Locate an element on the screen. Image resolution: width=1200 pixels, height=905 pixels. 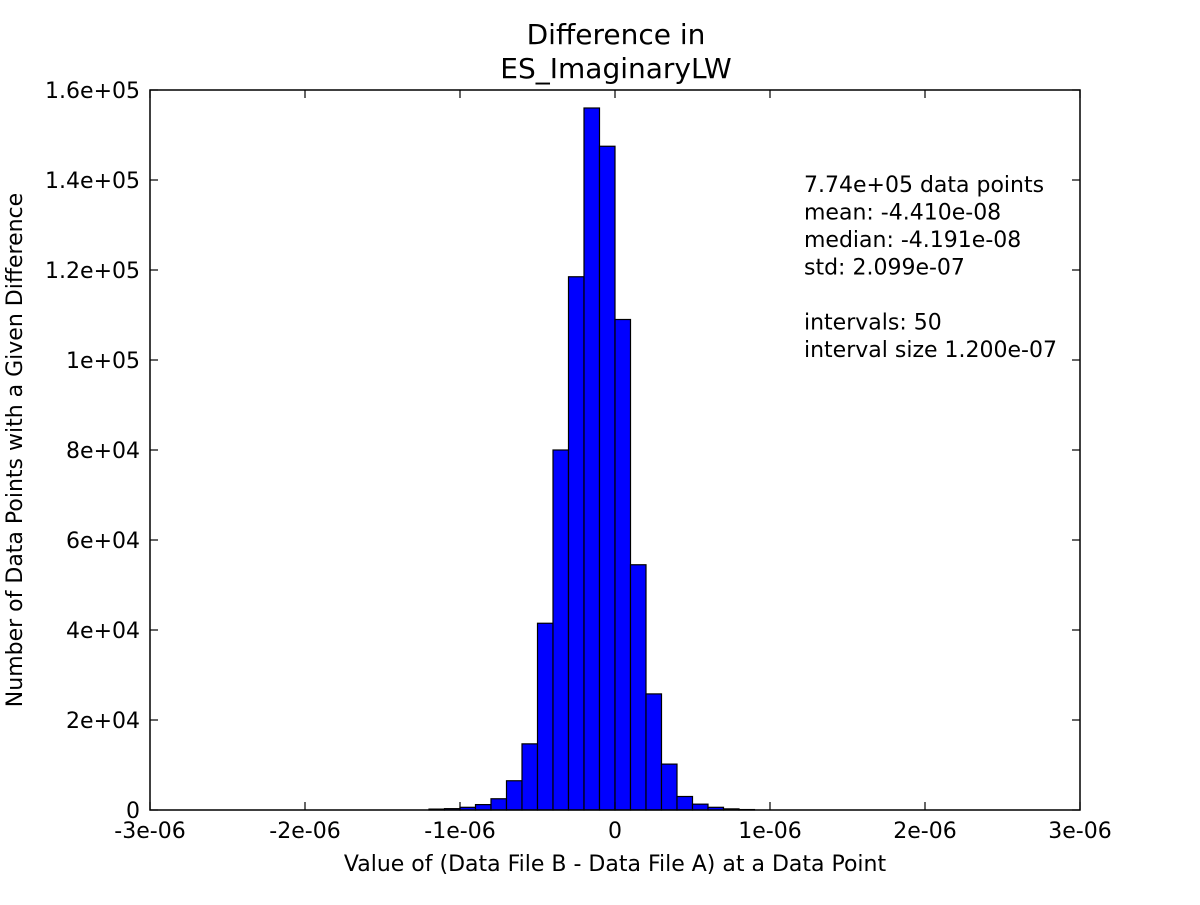
chart-title-line-2: ES_ImaginaryLW is located at coordinates (615, 68).